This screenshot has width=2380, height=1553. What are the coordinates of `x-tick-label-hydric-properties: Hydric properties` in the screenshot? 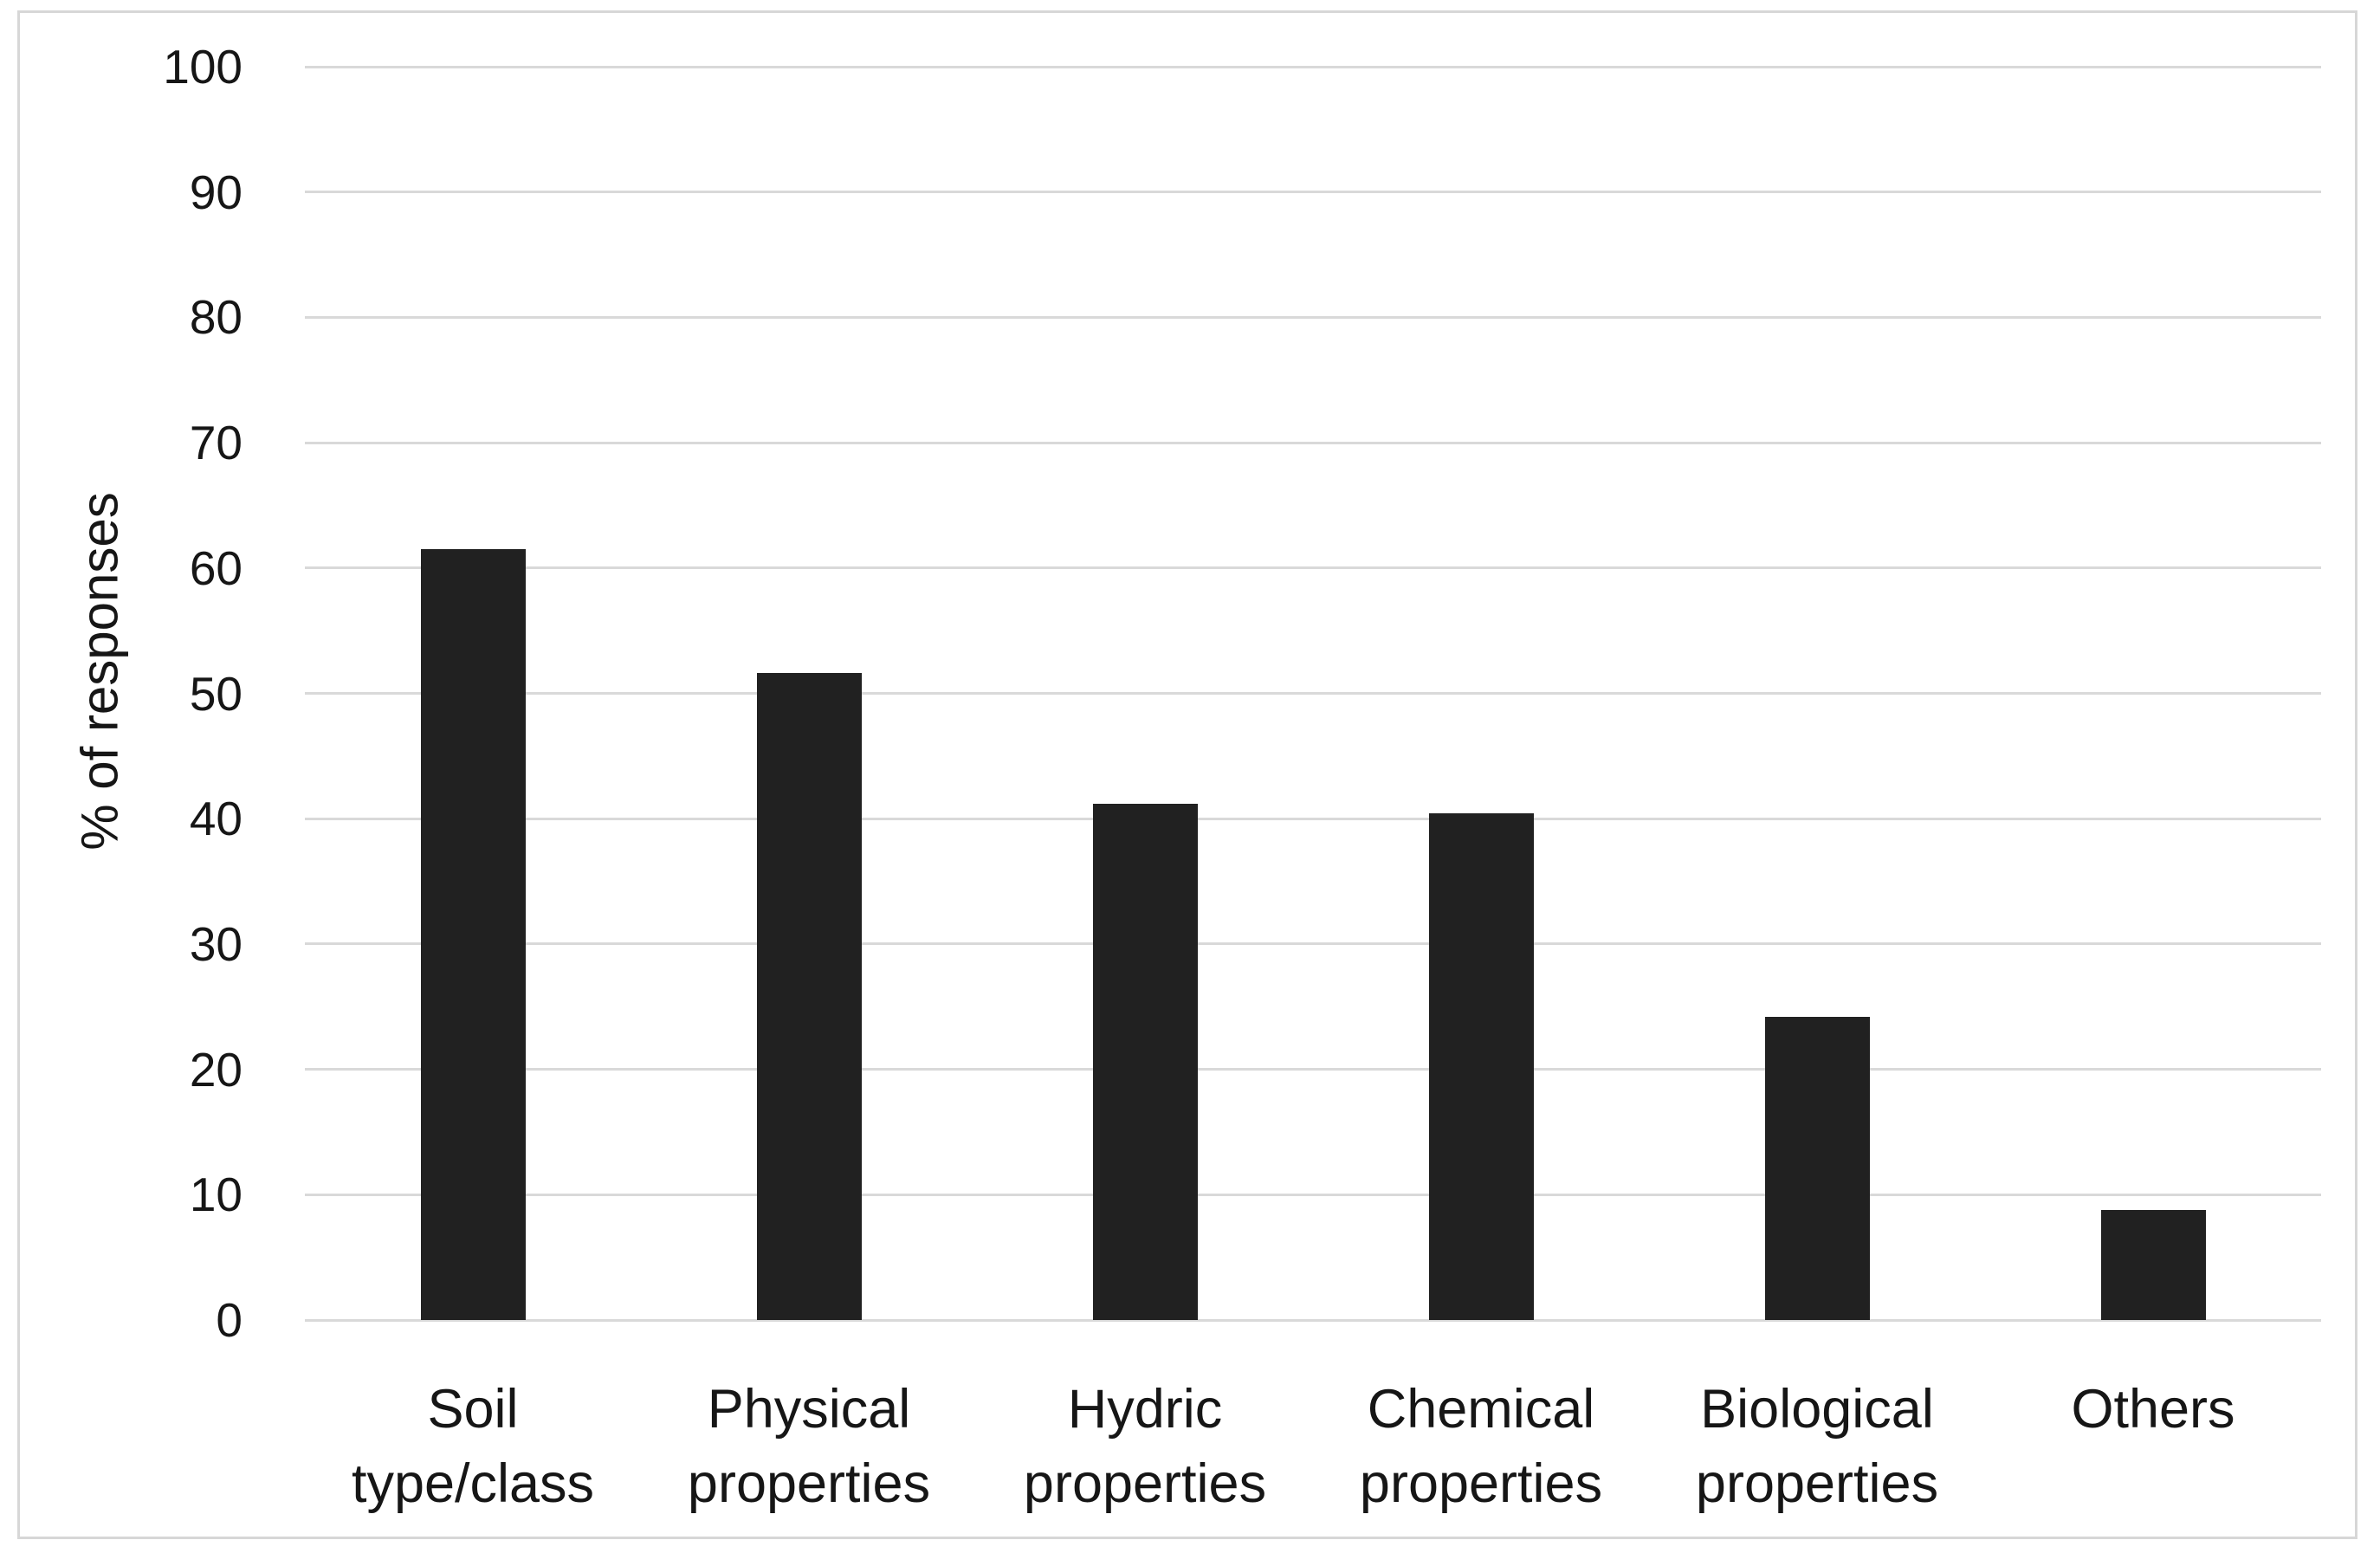 It's located at (1145, 1446).